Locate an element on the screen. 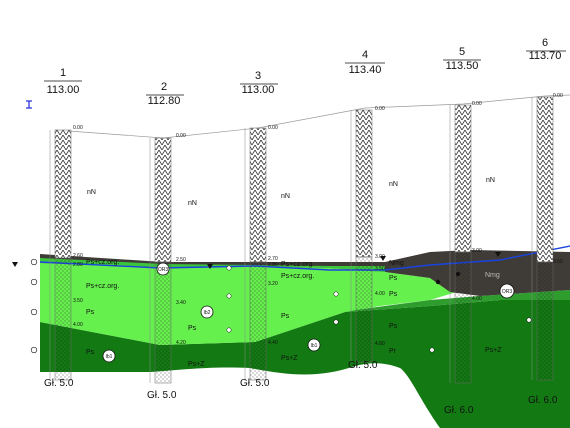 This screenshot has height=428, width=570. borehole-number: 3 is located at coordinates (258, 76).